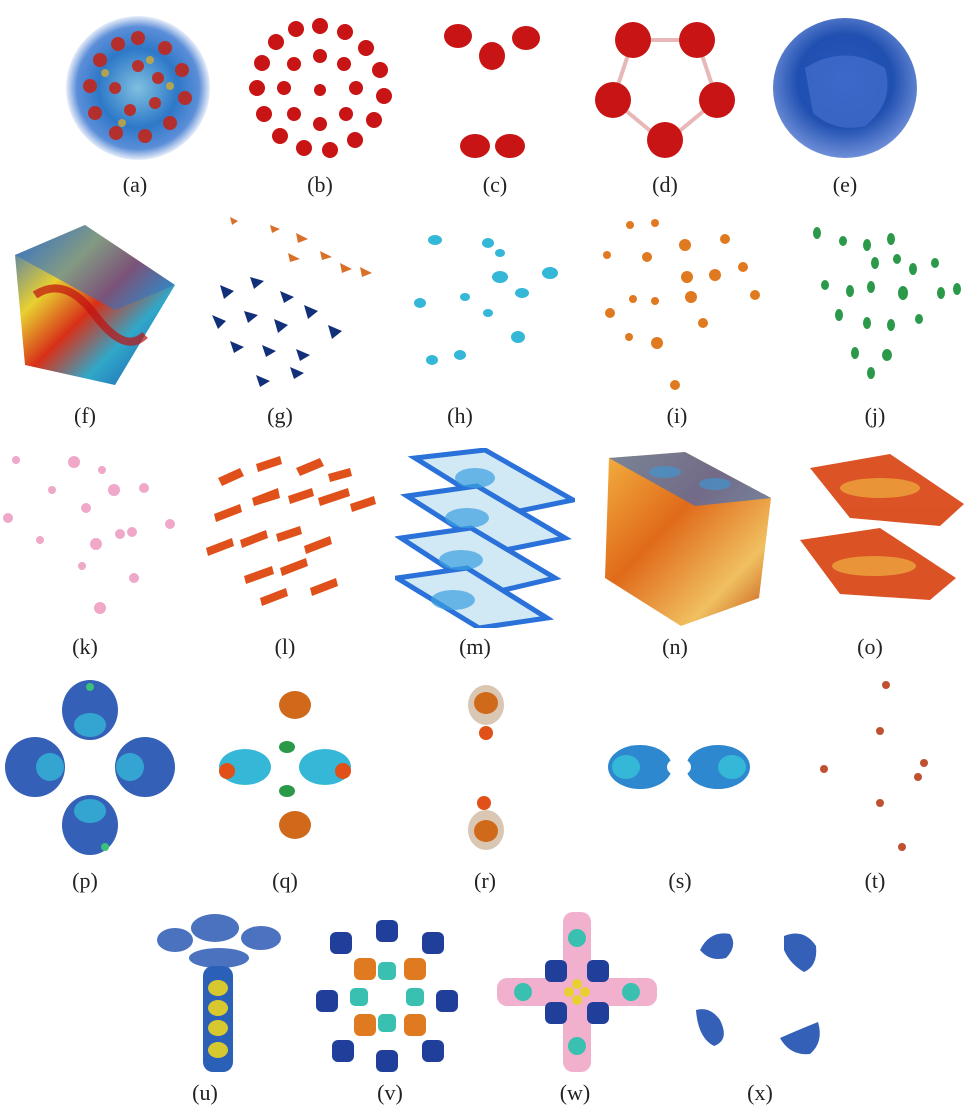 The image size is (968, 1110). I want to click on panel-l-image, so click(290, 538).